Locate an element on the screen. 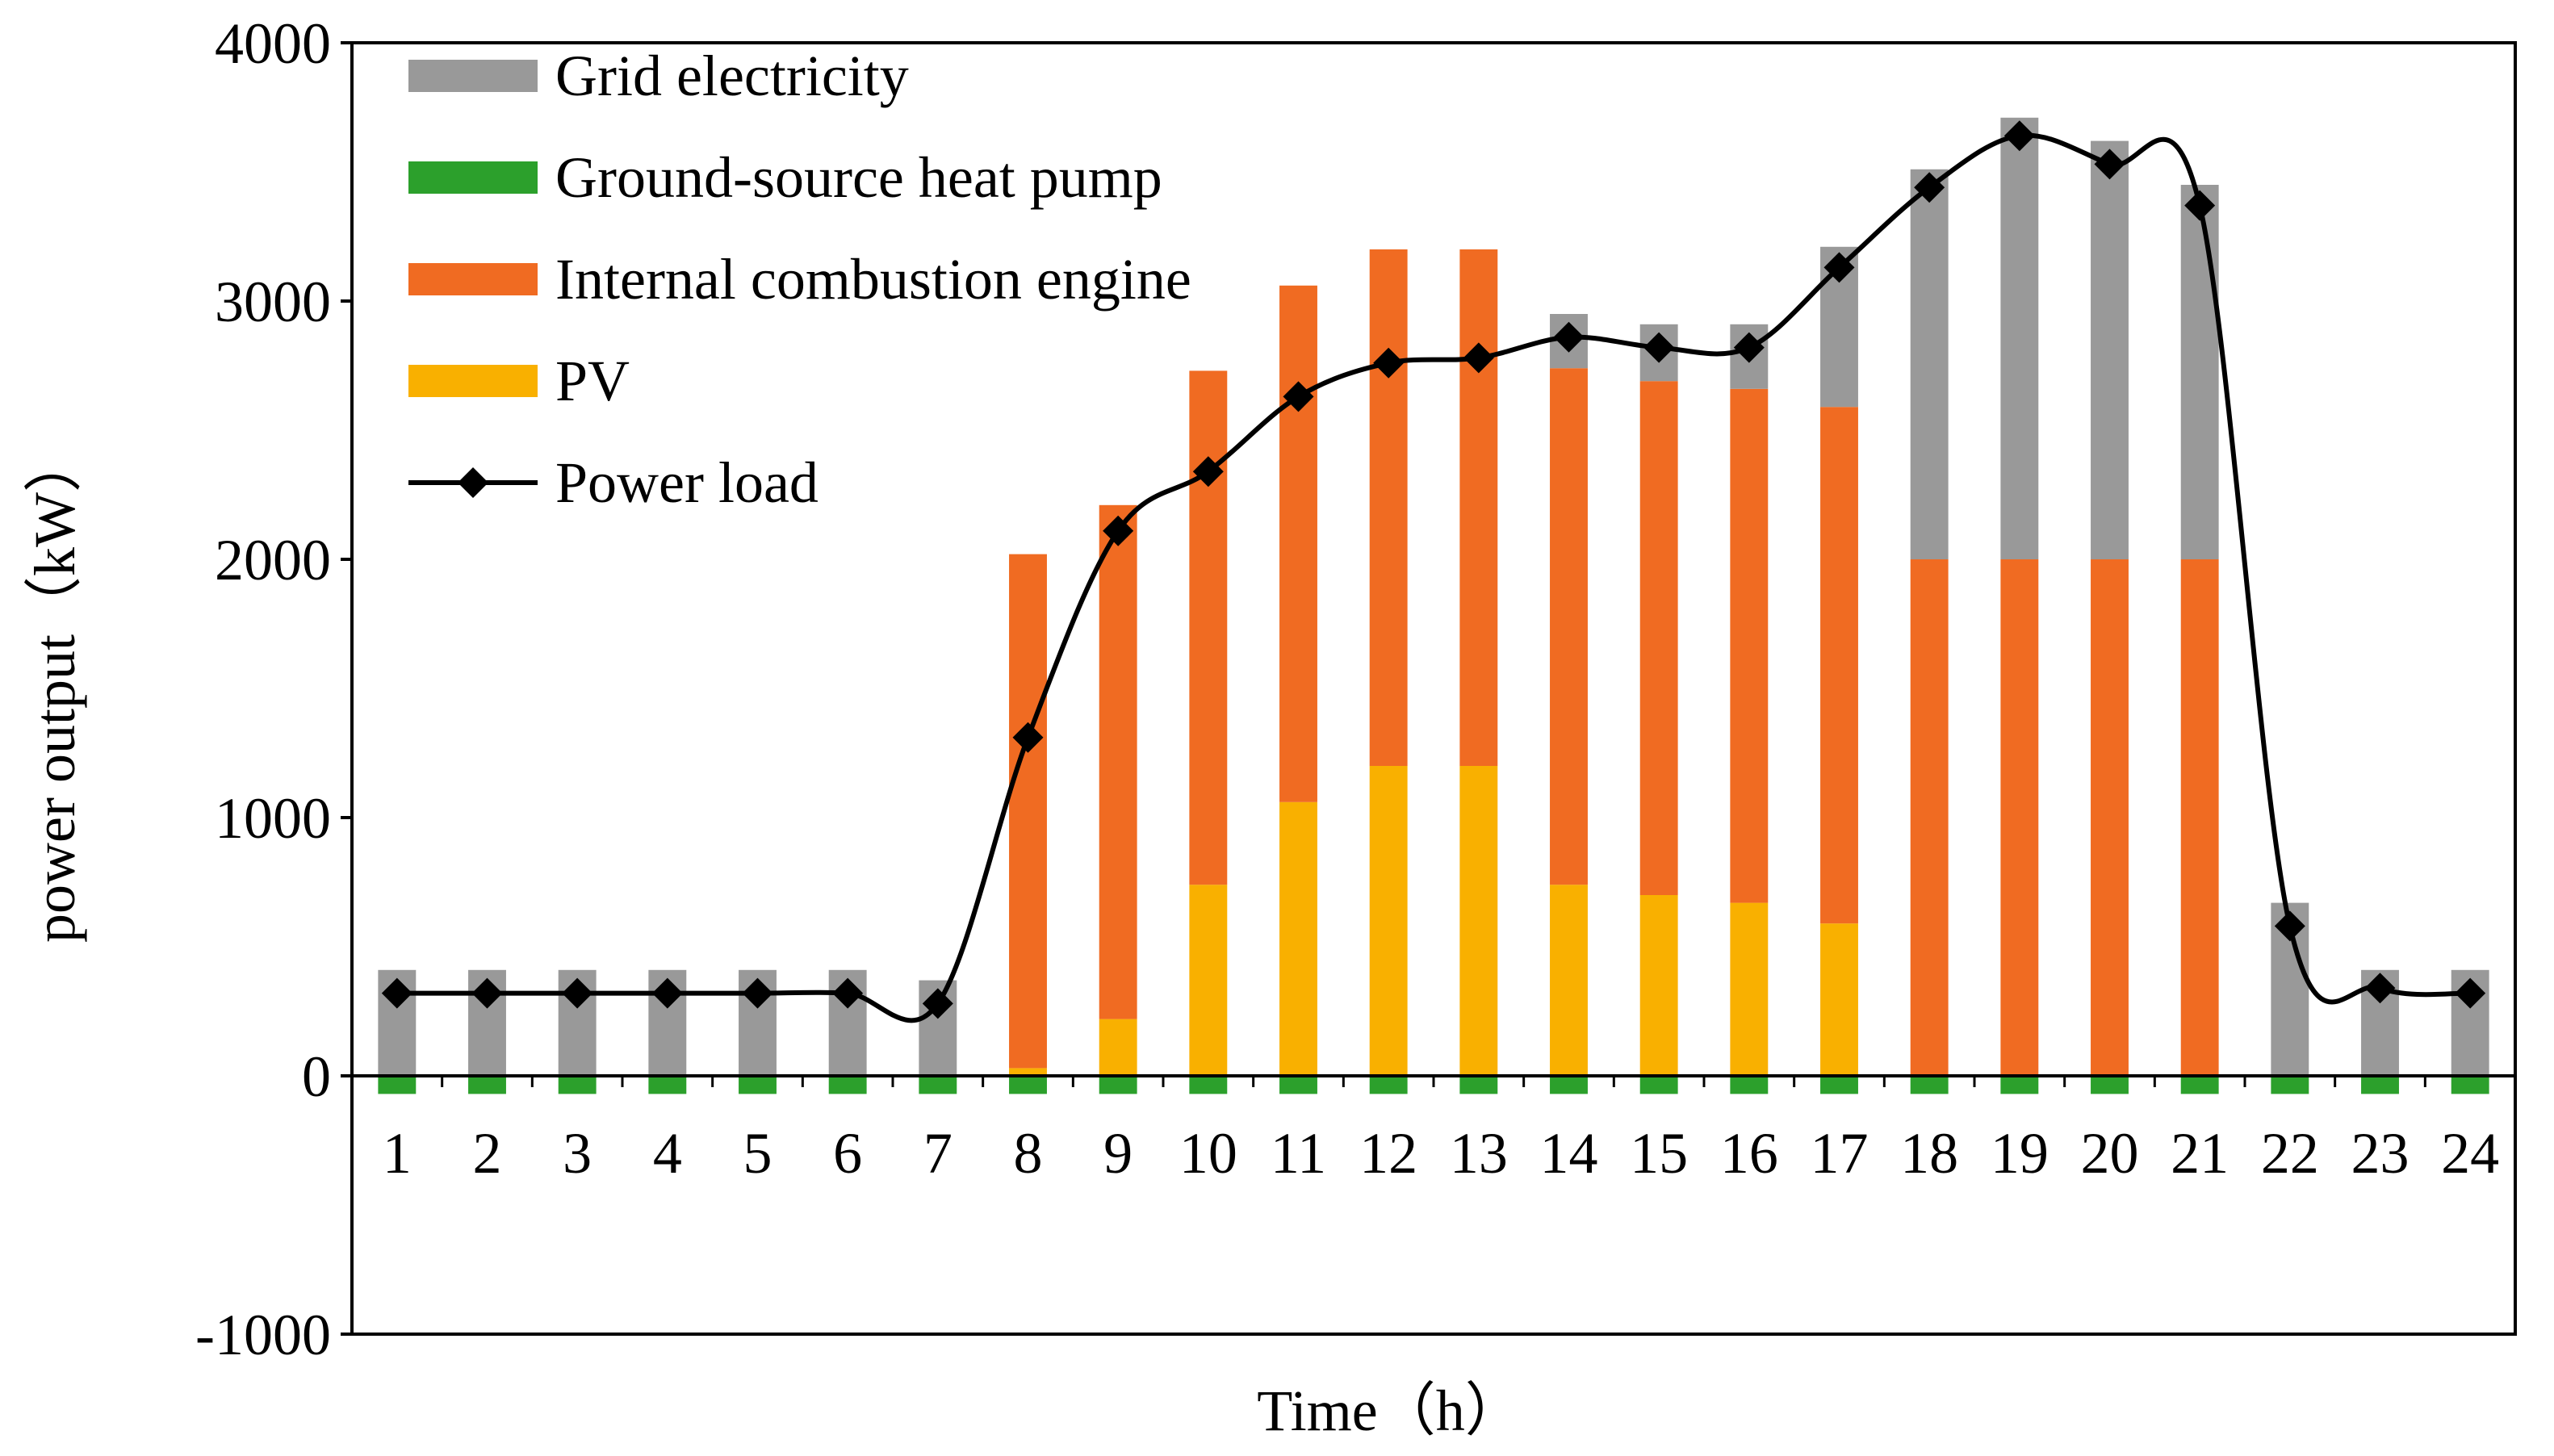 This screenshot has width=2554, height=1456. x-tick-label: 16 is located at coordinates (1749, 1153).